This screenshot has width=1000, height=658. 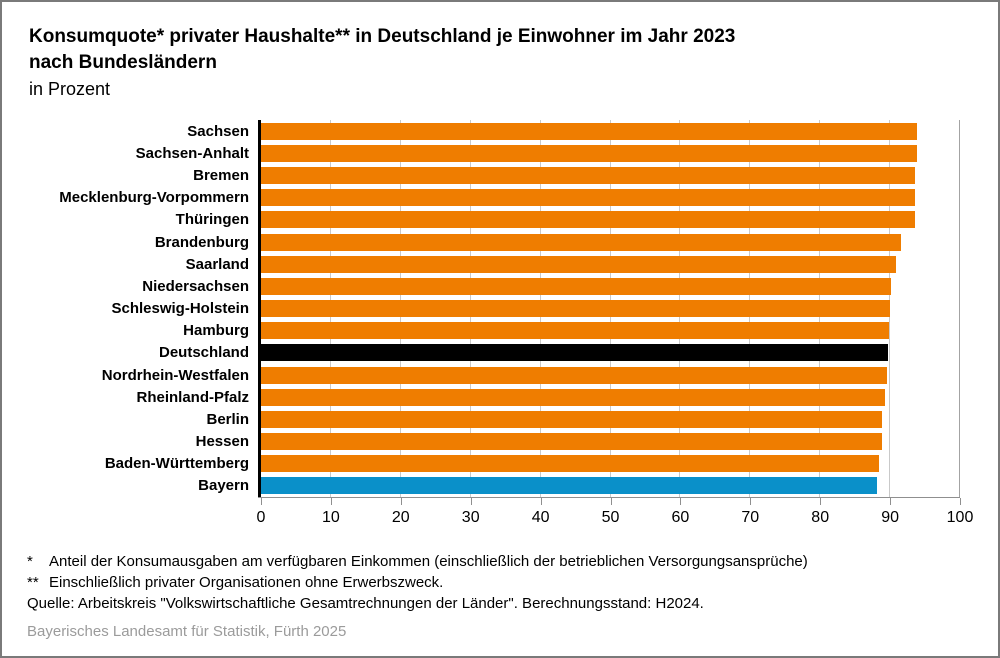 What do you see at coordinates (176, 464) in the screenshot?
I see `category-label-baden-w-rttemberg: Baden-Württemberg` at bounding box center [176, 464].